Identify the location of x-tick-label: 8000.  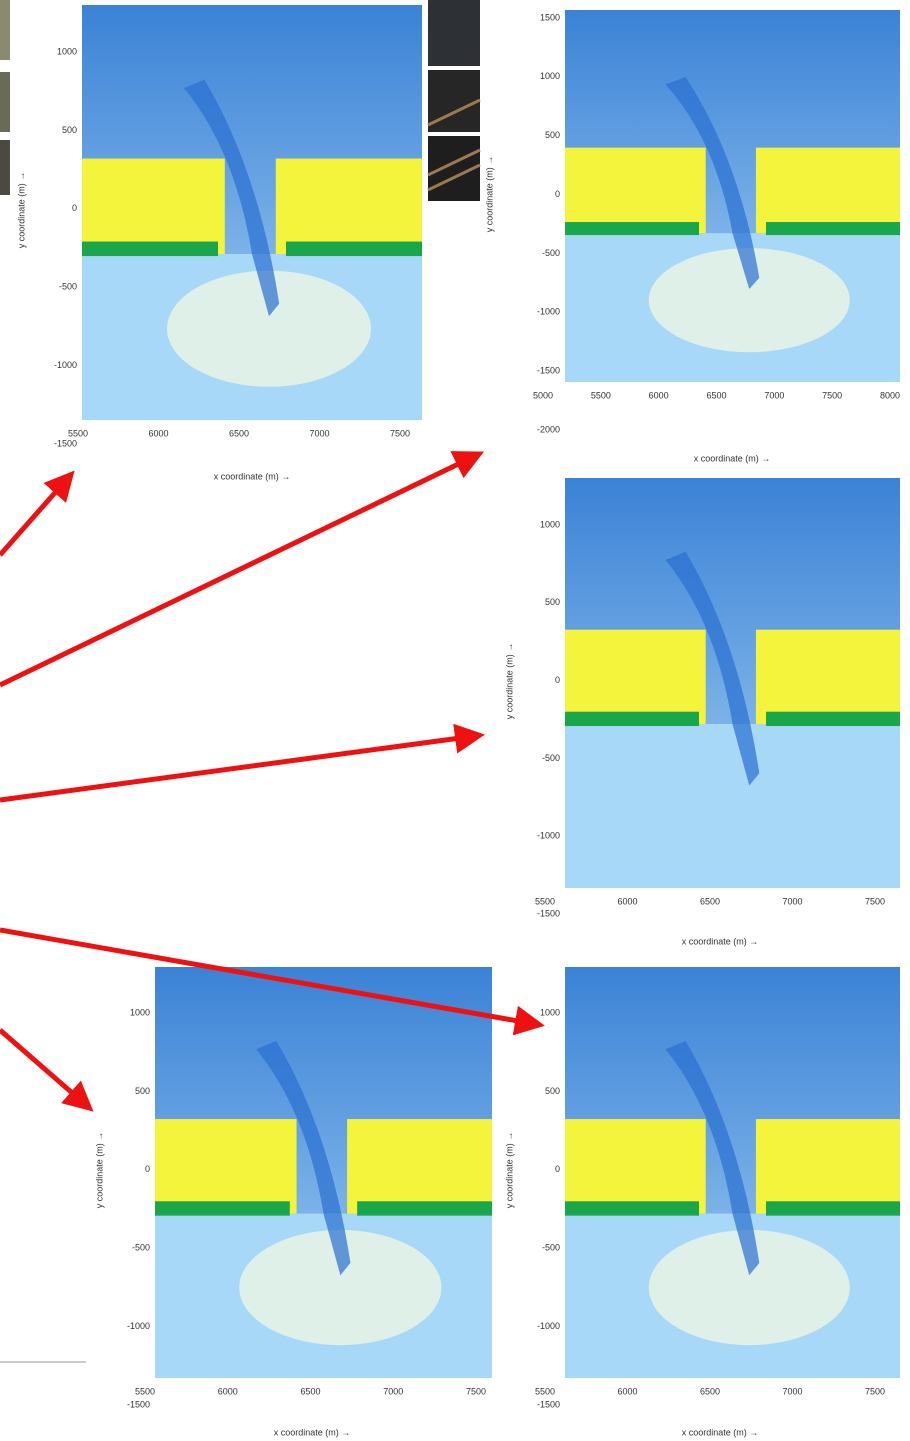
(890, 395).